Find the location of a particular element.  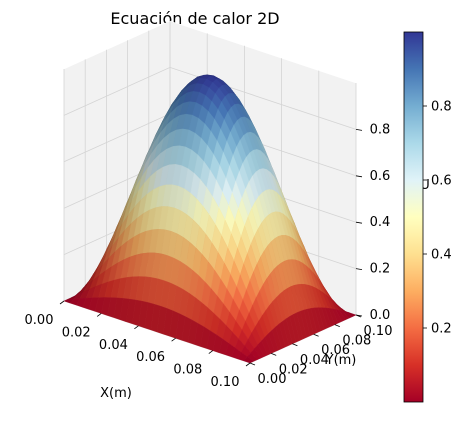

grid-line is located at coordinates (210, 98).